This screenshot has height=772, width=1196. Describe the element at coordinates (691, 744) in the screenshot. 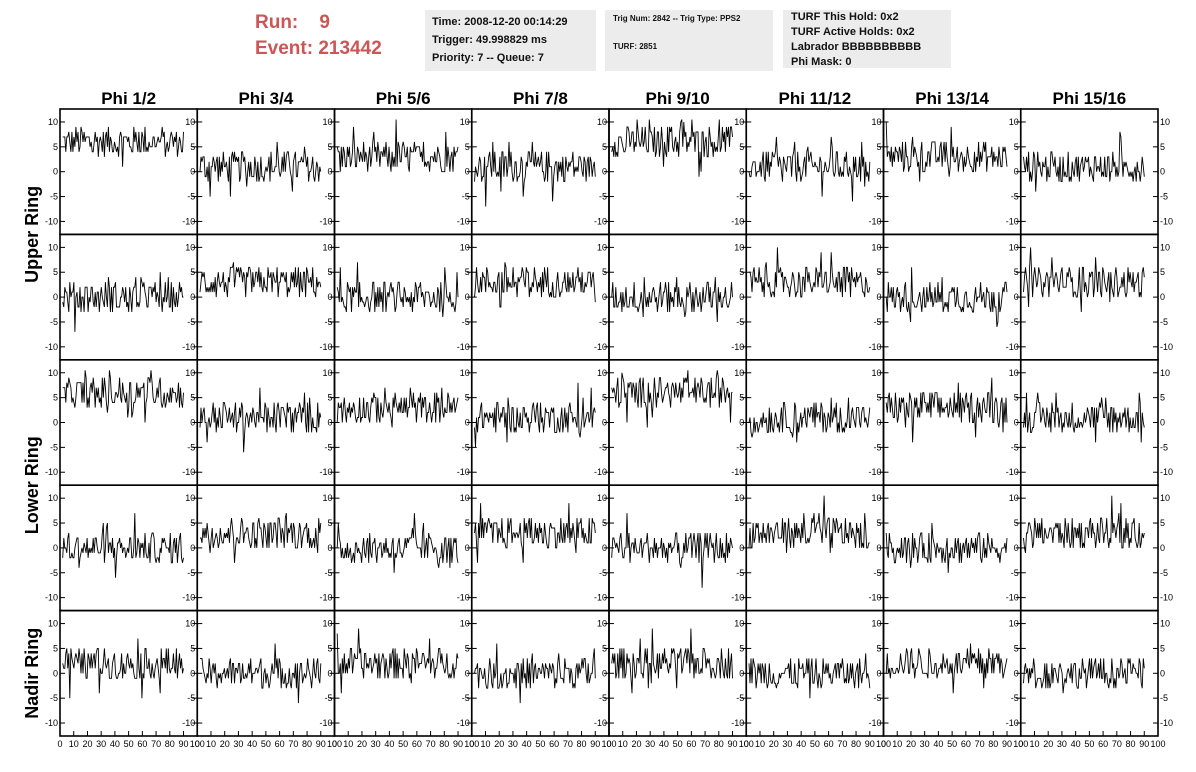

I see `x-tick-label: 60` at that location.